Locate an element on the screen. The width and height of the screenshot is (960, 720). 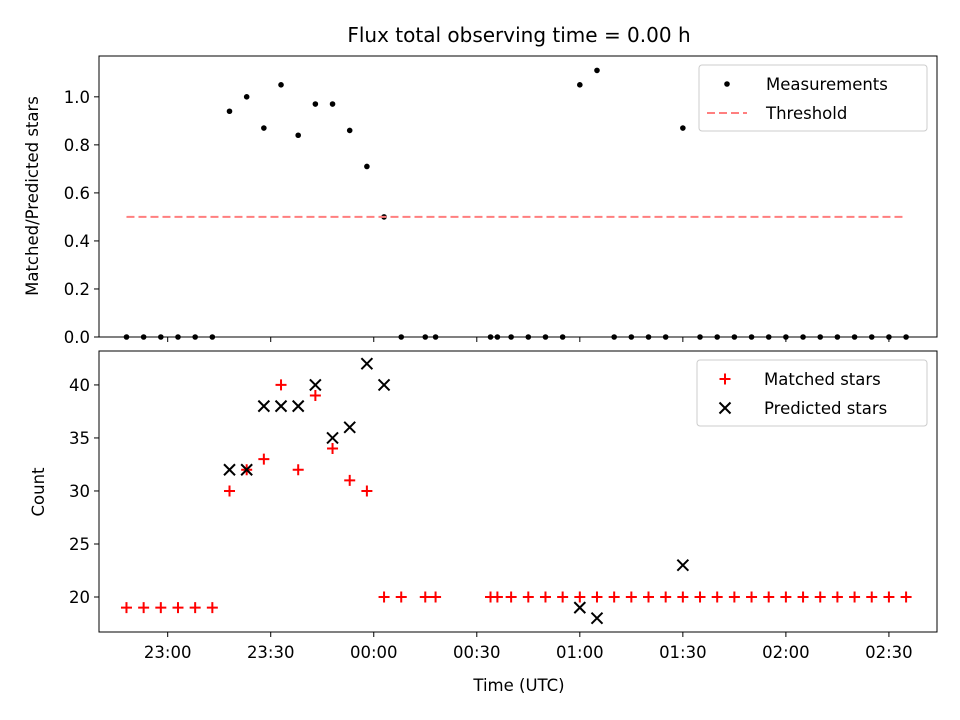
y-tick-label: 30 is located at coordinates (79, 491).